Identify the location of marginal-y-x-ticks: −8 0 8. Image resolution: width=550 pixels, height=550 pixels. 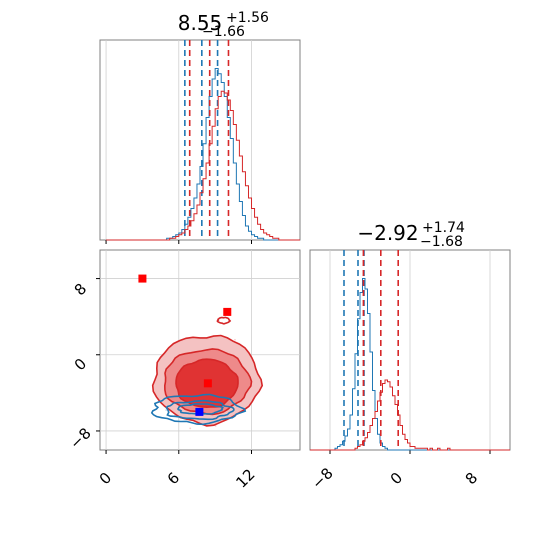
(394, 478).